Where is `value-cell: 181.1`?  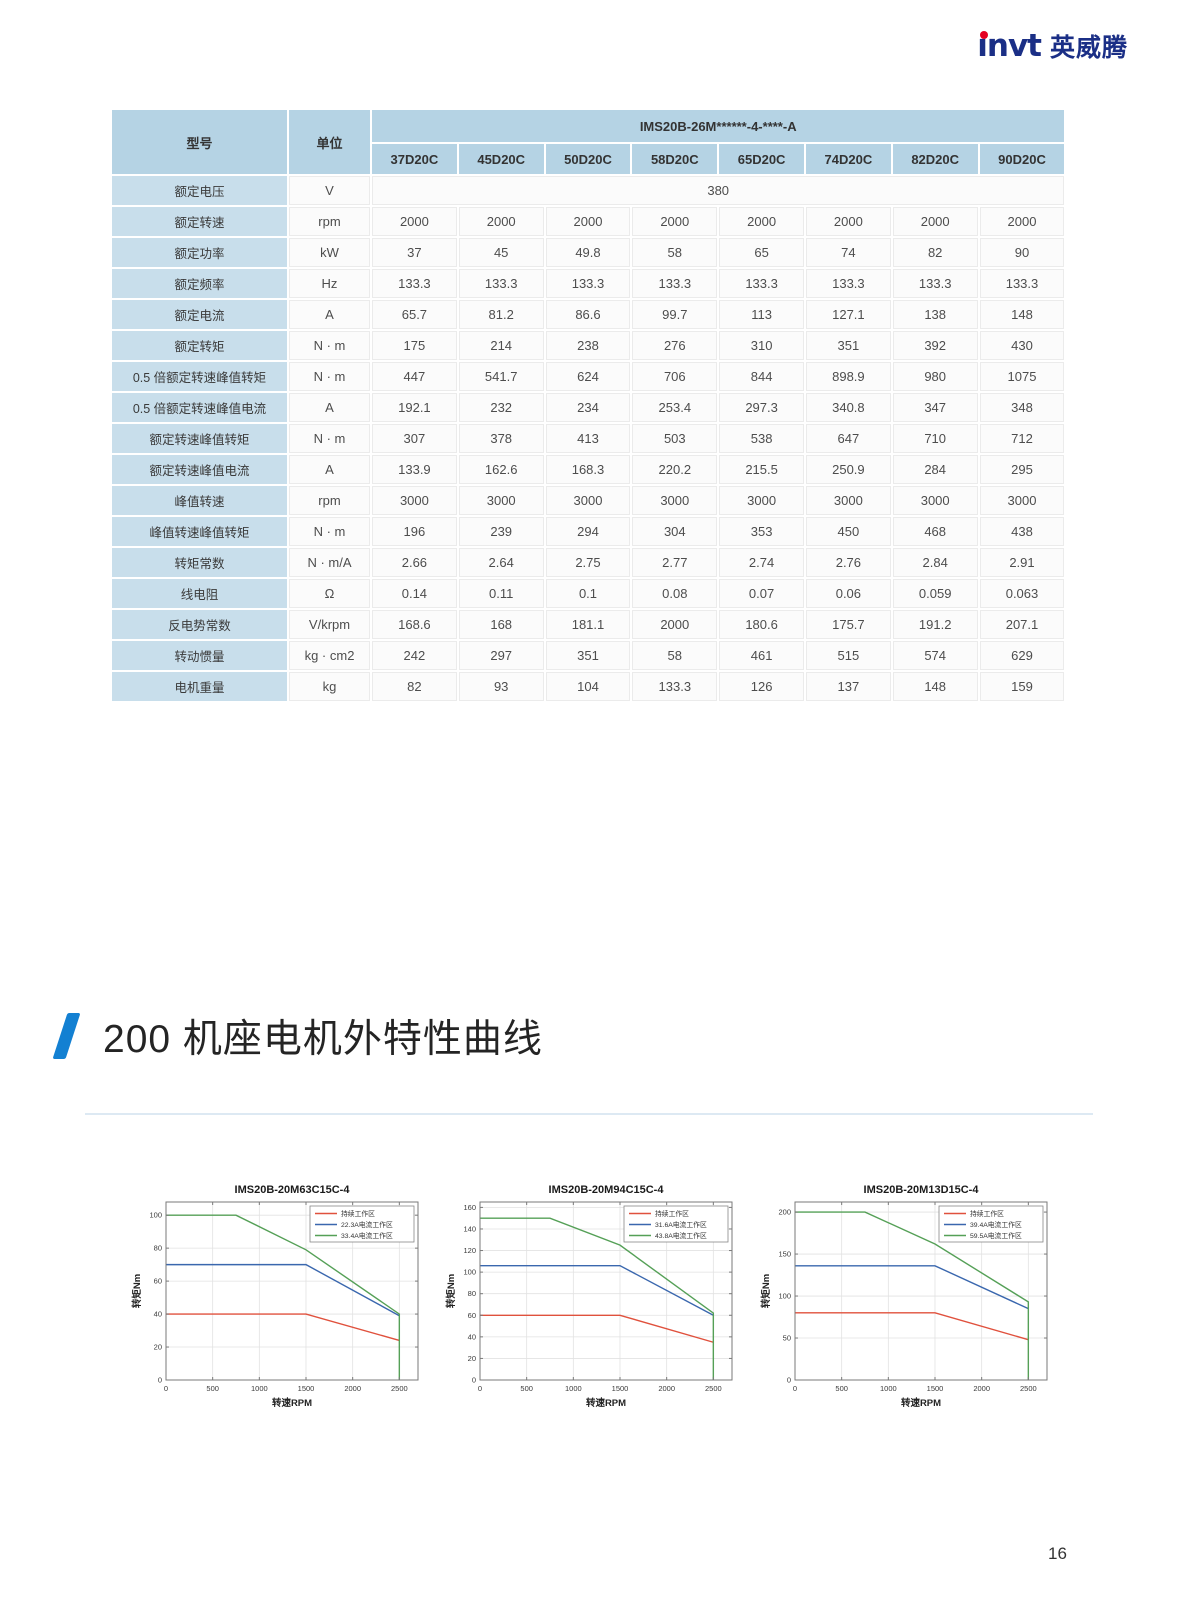 value-cell: 181.1 is located at coordinates (588, 624).